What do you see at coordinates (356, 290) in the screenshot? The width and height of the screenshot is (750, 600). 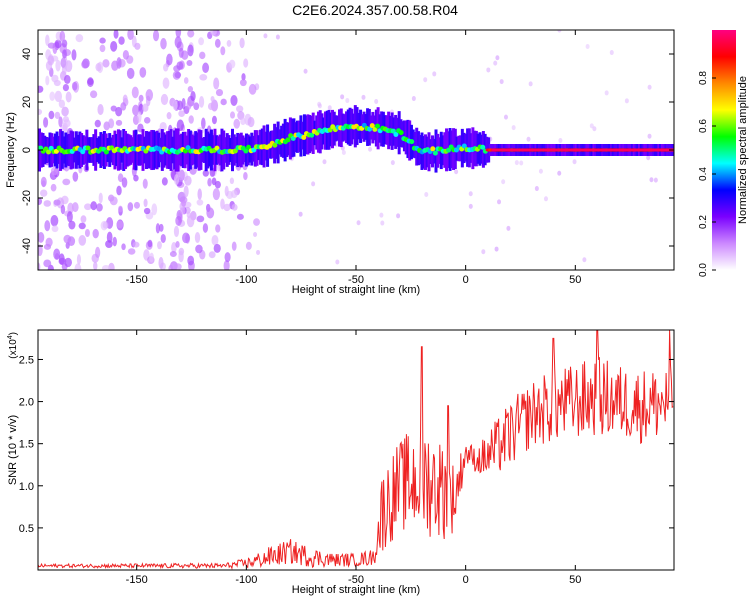 I see `spectrogram-x-label: Height of straight line (km)` at bounding box center [356, 290].